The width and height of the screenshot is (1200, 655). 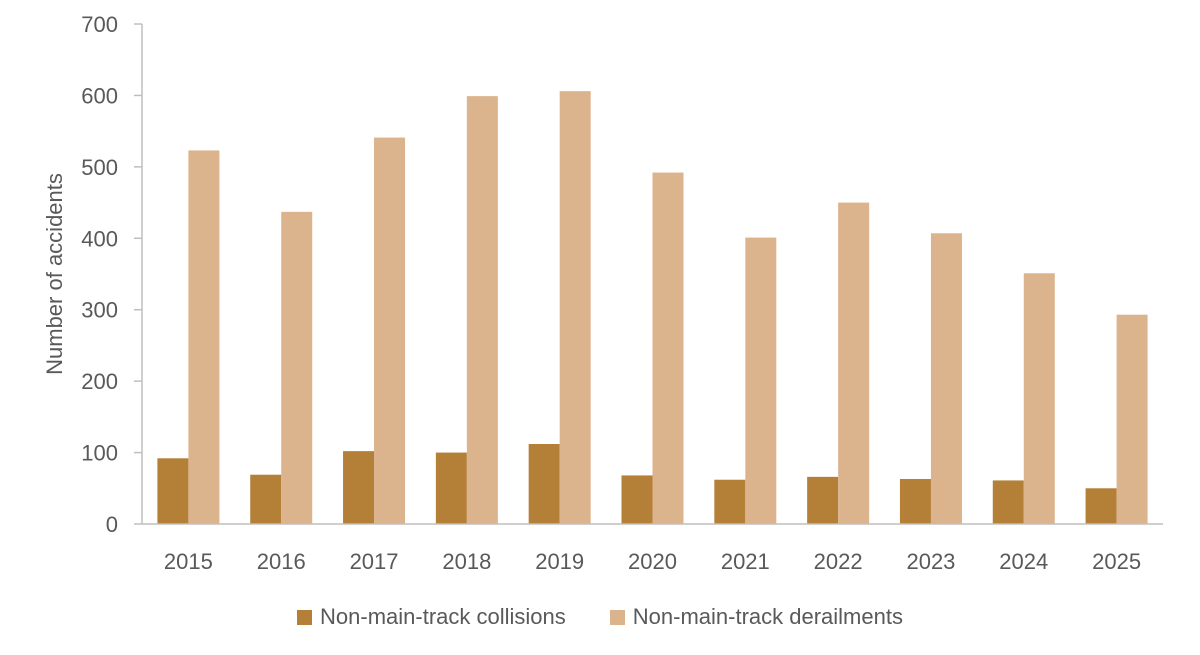 What do you see at coordinates (99, 167) in the screenshot?
I see `y-tick-label: 500` at bounding box center [99, 167].